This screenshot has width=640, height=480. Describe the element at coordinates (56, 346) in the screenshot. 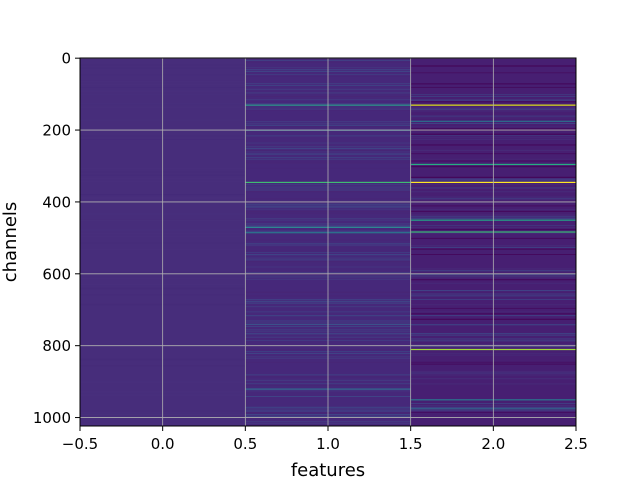

I see `y-tick-label-4: 800` at that location.